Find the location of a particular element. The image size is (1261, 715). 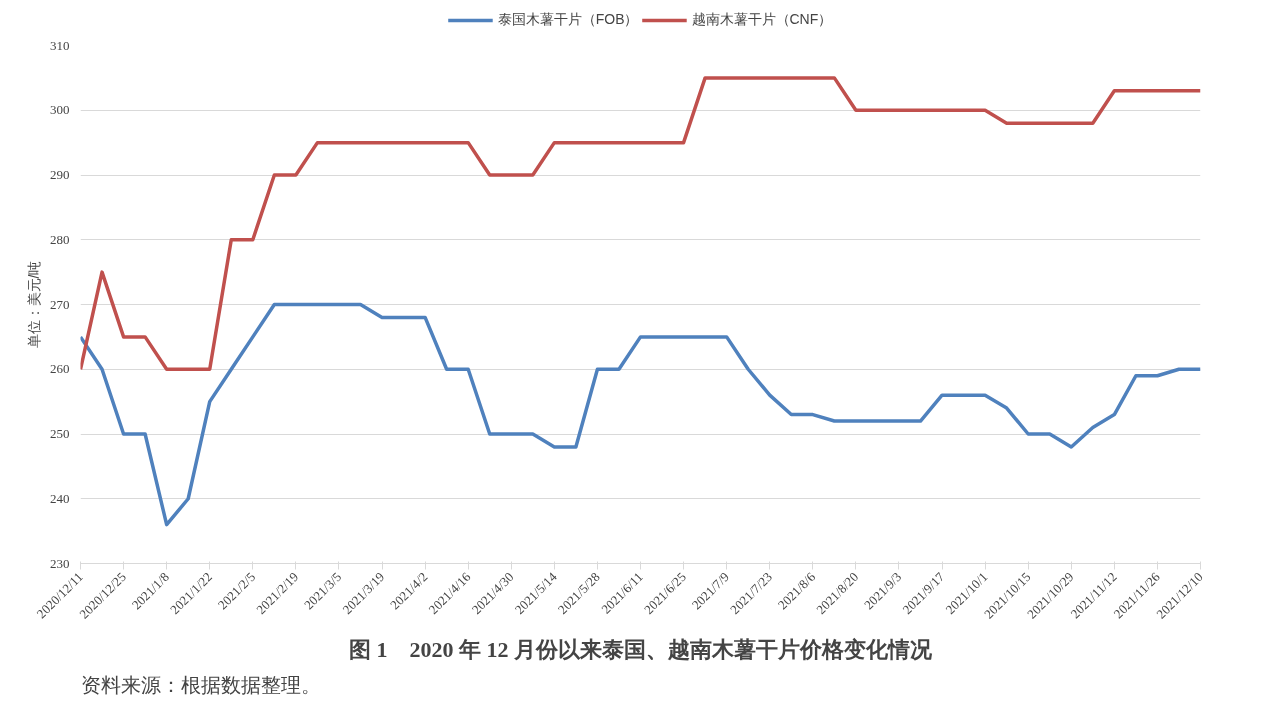

y-axis-title: 单位：美元/吨 is located at coordinates (34, 304).